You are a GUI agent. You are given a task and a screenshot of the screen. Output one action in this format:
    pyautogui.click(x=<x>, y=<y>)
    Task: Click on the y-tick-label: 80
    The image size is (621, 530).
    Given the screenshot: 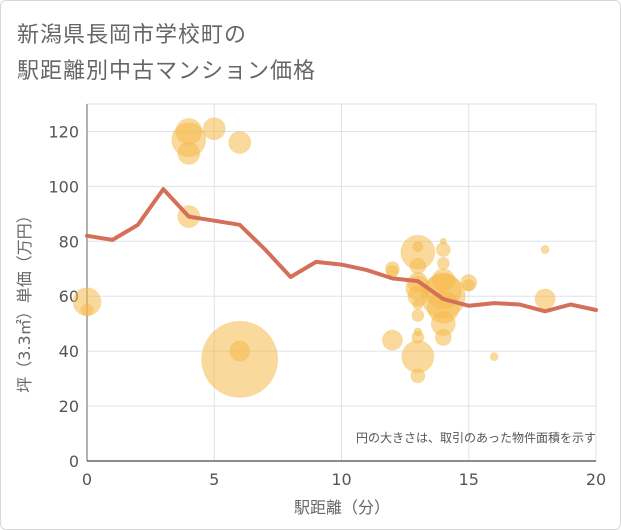 What is the action you would take?
    pyautogui.click(x=69, y=241)
    